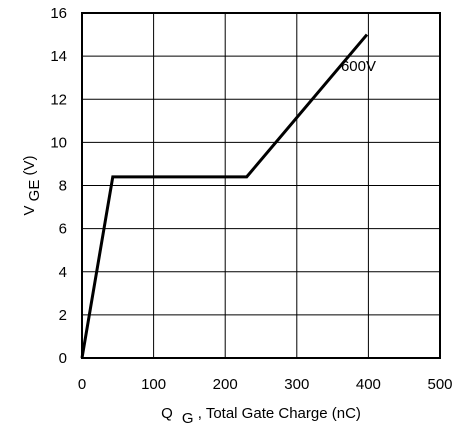 This screenshot has width=466, height=430. What do you see at coordinates (58, 186) in the screenshot?
I see `y-tick-labels: 0 2 4 6 8 10 12 14 16` at bounding box center [58, 186].